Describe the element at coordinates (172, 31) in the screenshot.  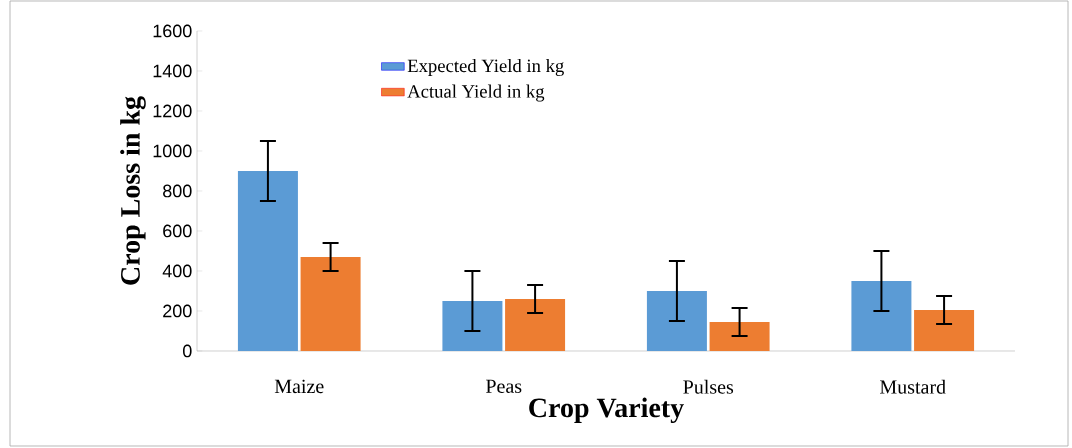
I see `y-tick-label: 1600` at that location.